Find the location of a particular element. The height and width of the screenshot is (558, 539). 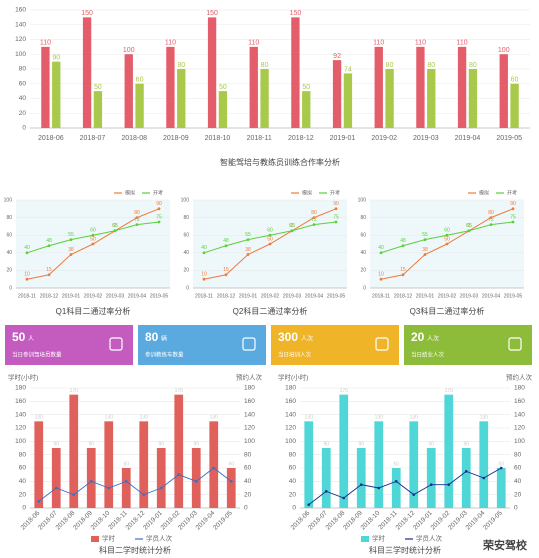

data-label: 80 is located at coordinates (473, 65).